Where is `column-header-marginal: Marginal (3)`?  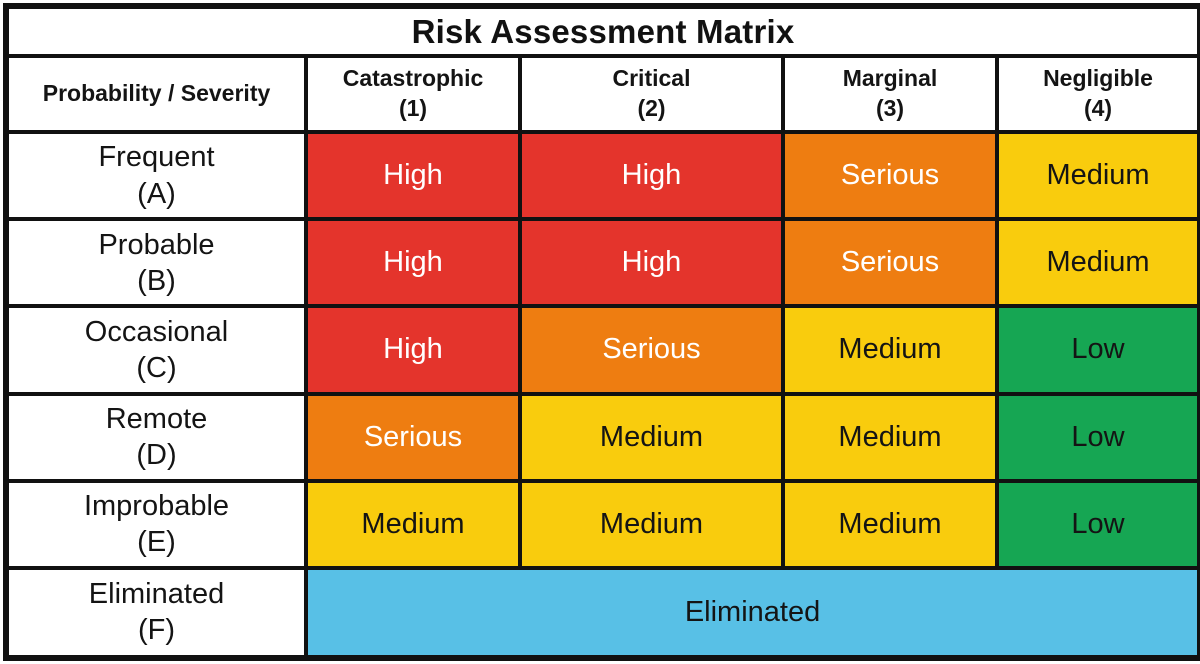
column-header-marginal: Marginal (3) is located at coordinates (890, 94).